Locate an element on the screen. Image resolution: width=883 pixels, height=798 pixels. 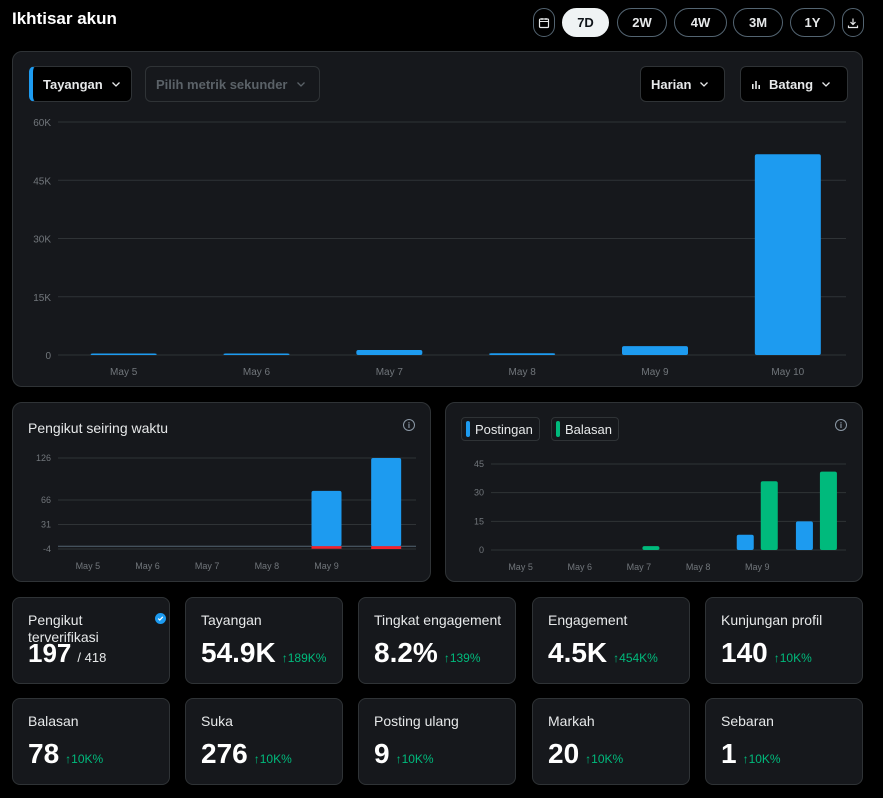
secondary-metric-placeholder: Pilih metrik sekunder is located at coordinates (222, 84).